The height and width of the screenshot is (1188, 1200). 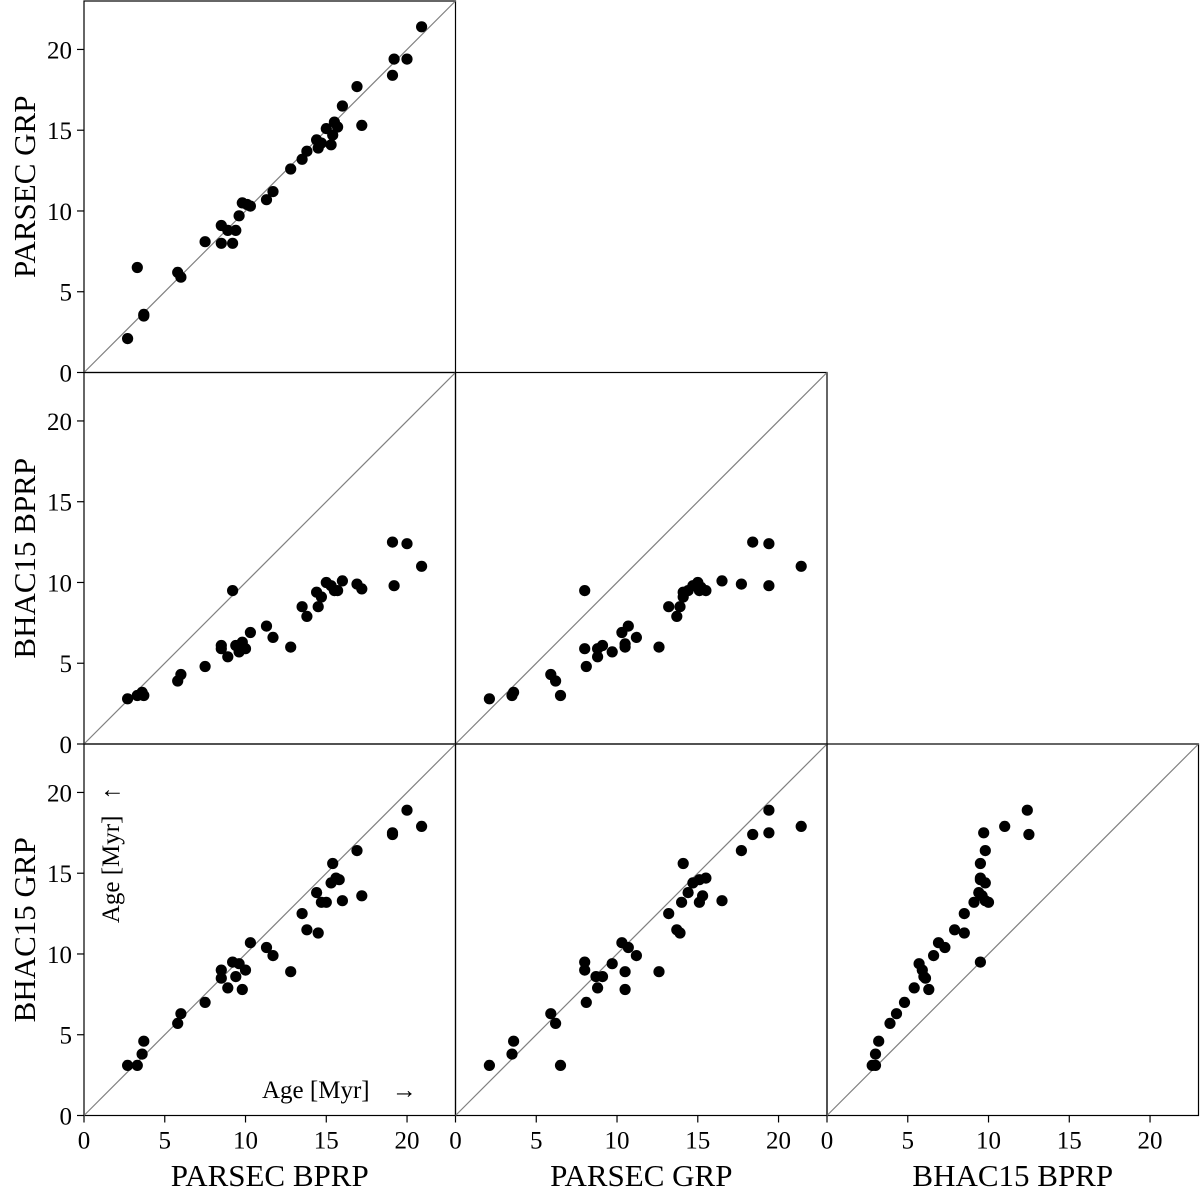 What do you see at coordinates (339, 1090) in the screenshot?
I see `age-x-annotation: Age [Myr] →` at bounding box center [339, 1090].